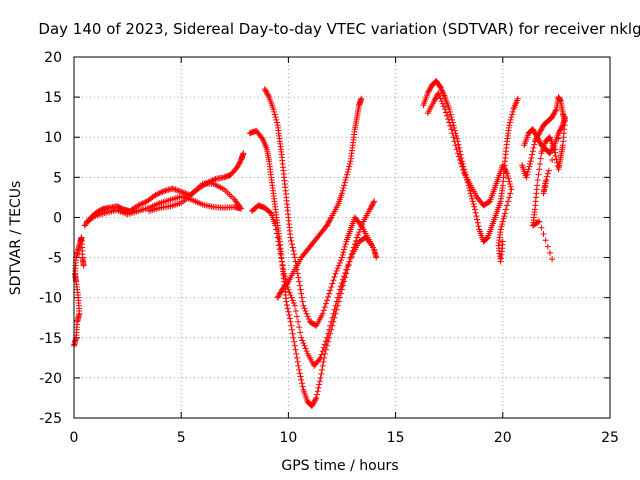 The height and width of the screenshot is (480, 640). Describe the element at coordinates (339, 466) in the screenshot. I see `x-axis-label: GPS time / hours` at that location.